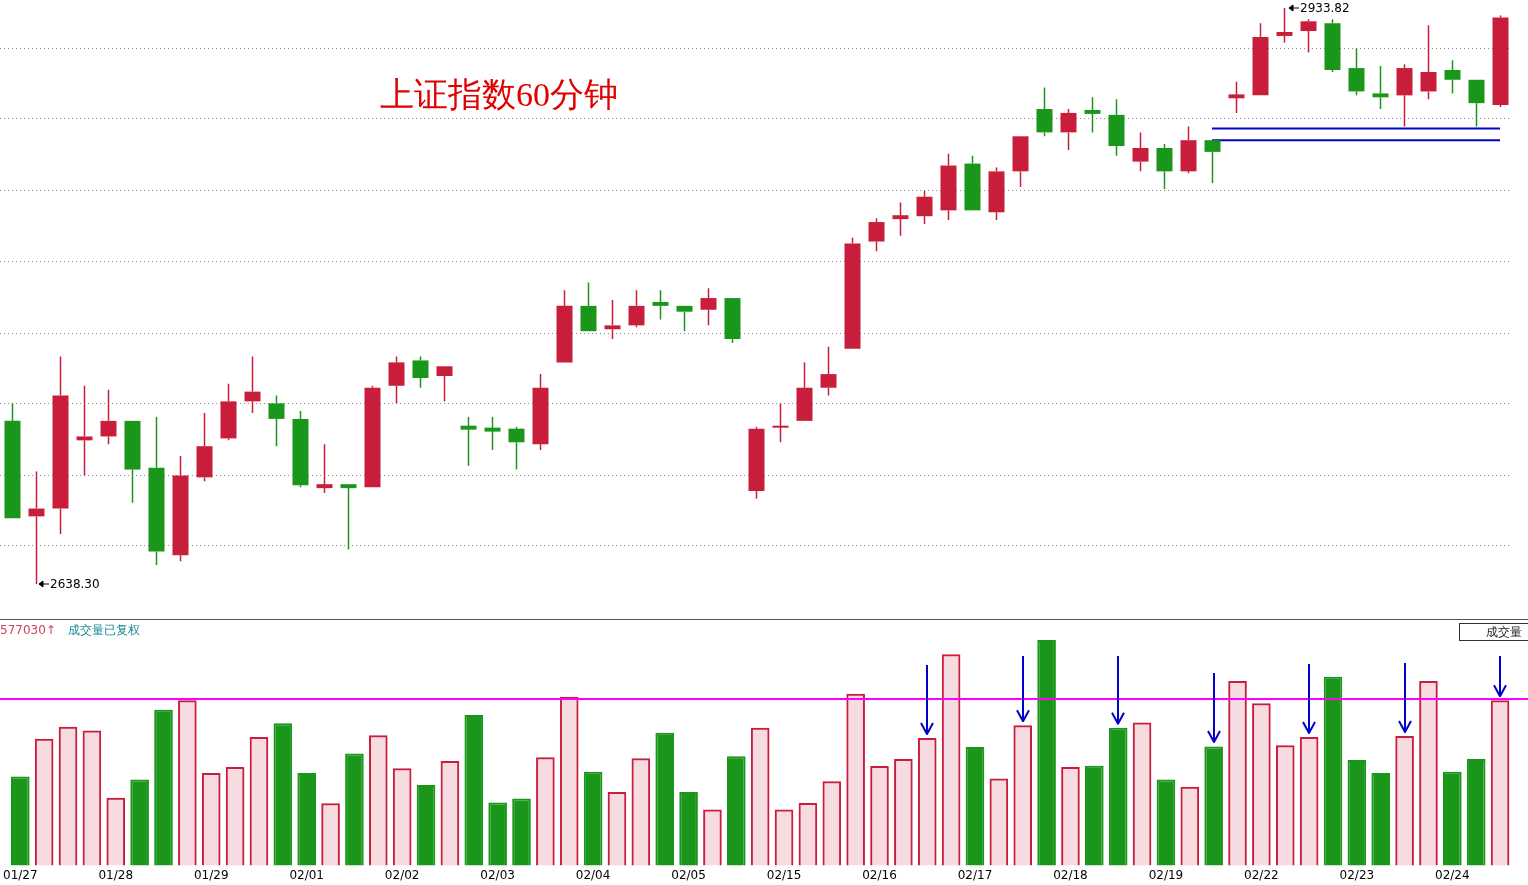 This screenshot has height=885, width=1528. I want to click on x-tick-label: 02/03, so click(497, 874).